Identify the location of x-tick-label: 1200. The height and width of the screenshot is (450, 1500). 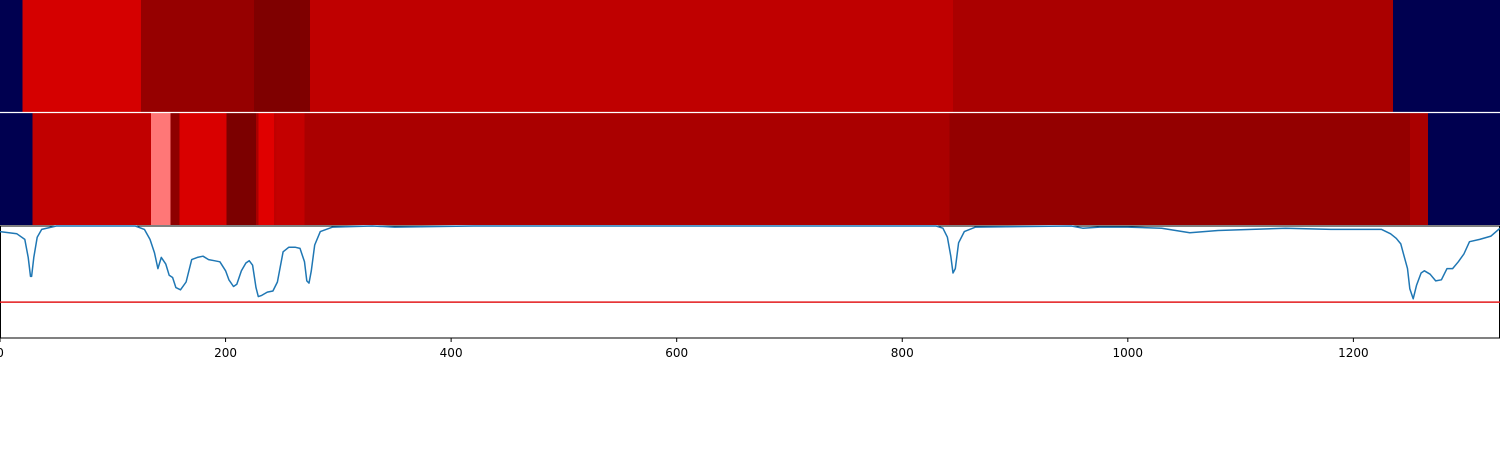
(1353, 353).